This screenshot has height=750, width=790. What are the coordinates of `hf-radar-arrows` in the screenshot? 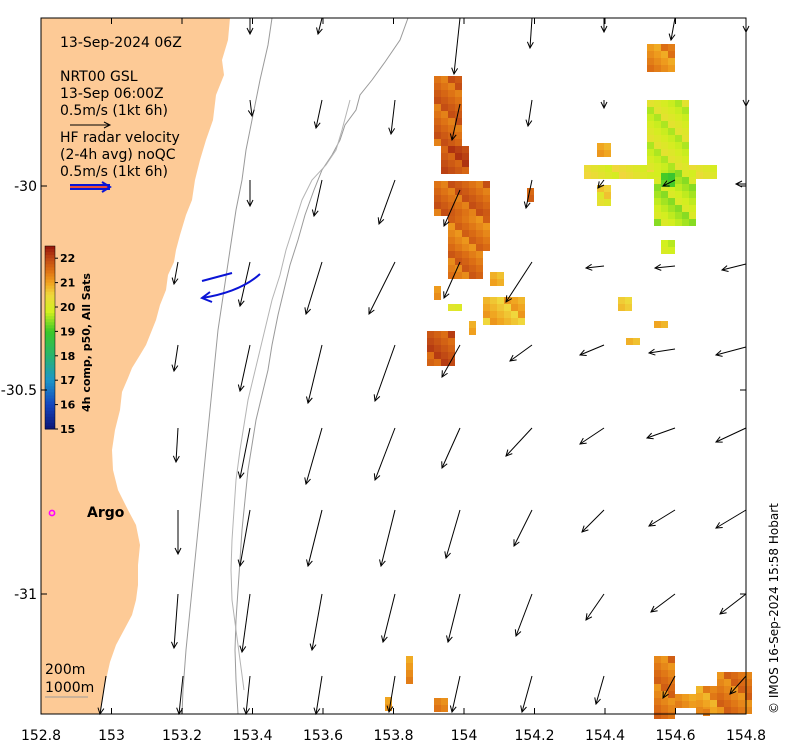 It's located at (230, 287).